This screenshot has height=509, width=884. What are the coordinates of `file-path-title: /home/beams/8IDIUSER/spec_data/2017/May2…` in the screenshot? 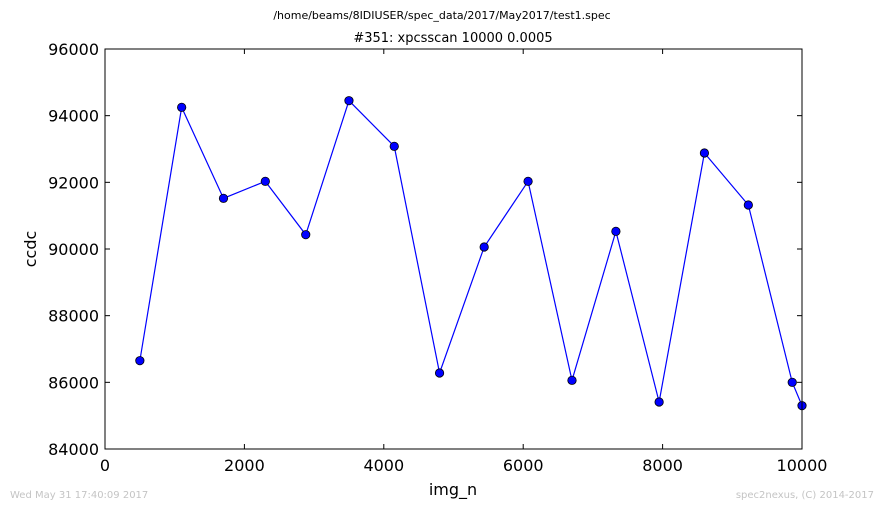 It's located at (441, 15).